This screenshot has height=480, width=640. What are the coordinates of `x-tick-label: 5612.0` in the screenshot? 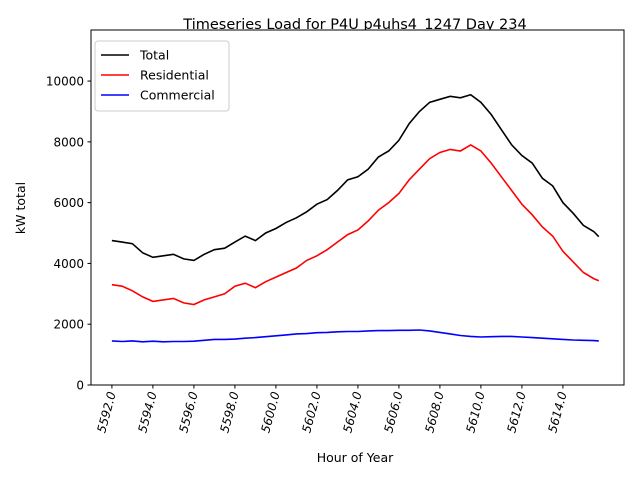 It's located at (516, 412).